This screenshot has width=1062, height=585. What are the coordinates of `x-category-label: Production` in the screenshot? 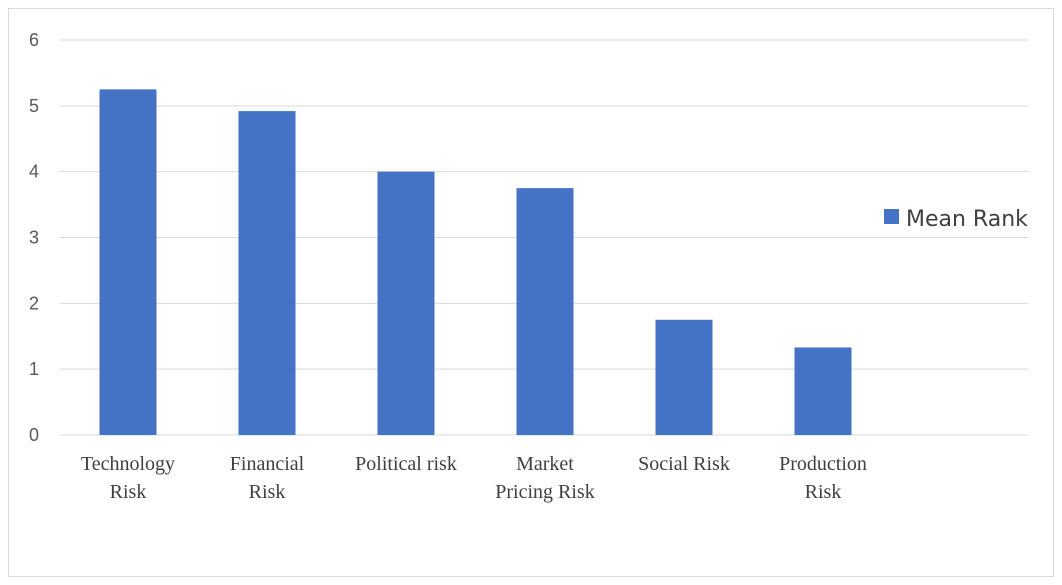 It's located at (823, 464).